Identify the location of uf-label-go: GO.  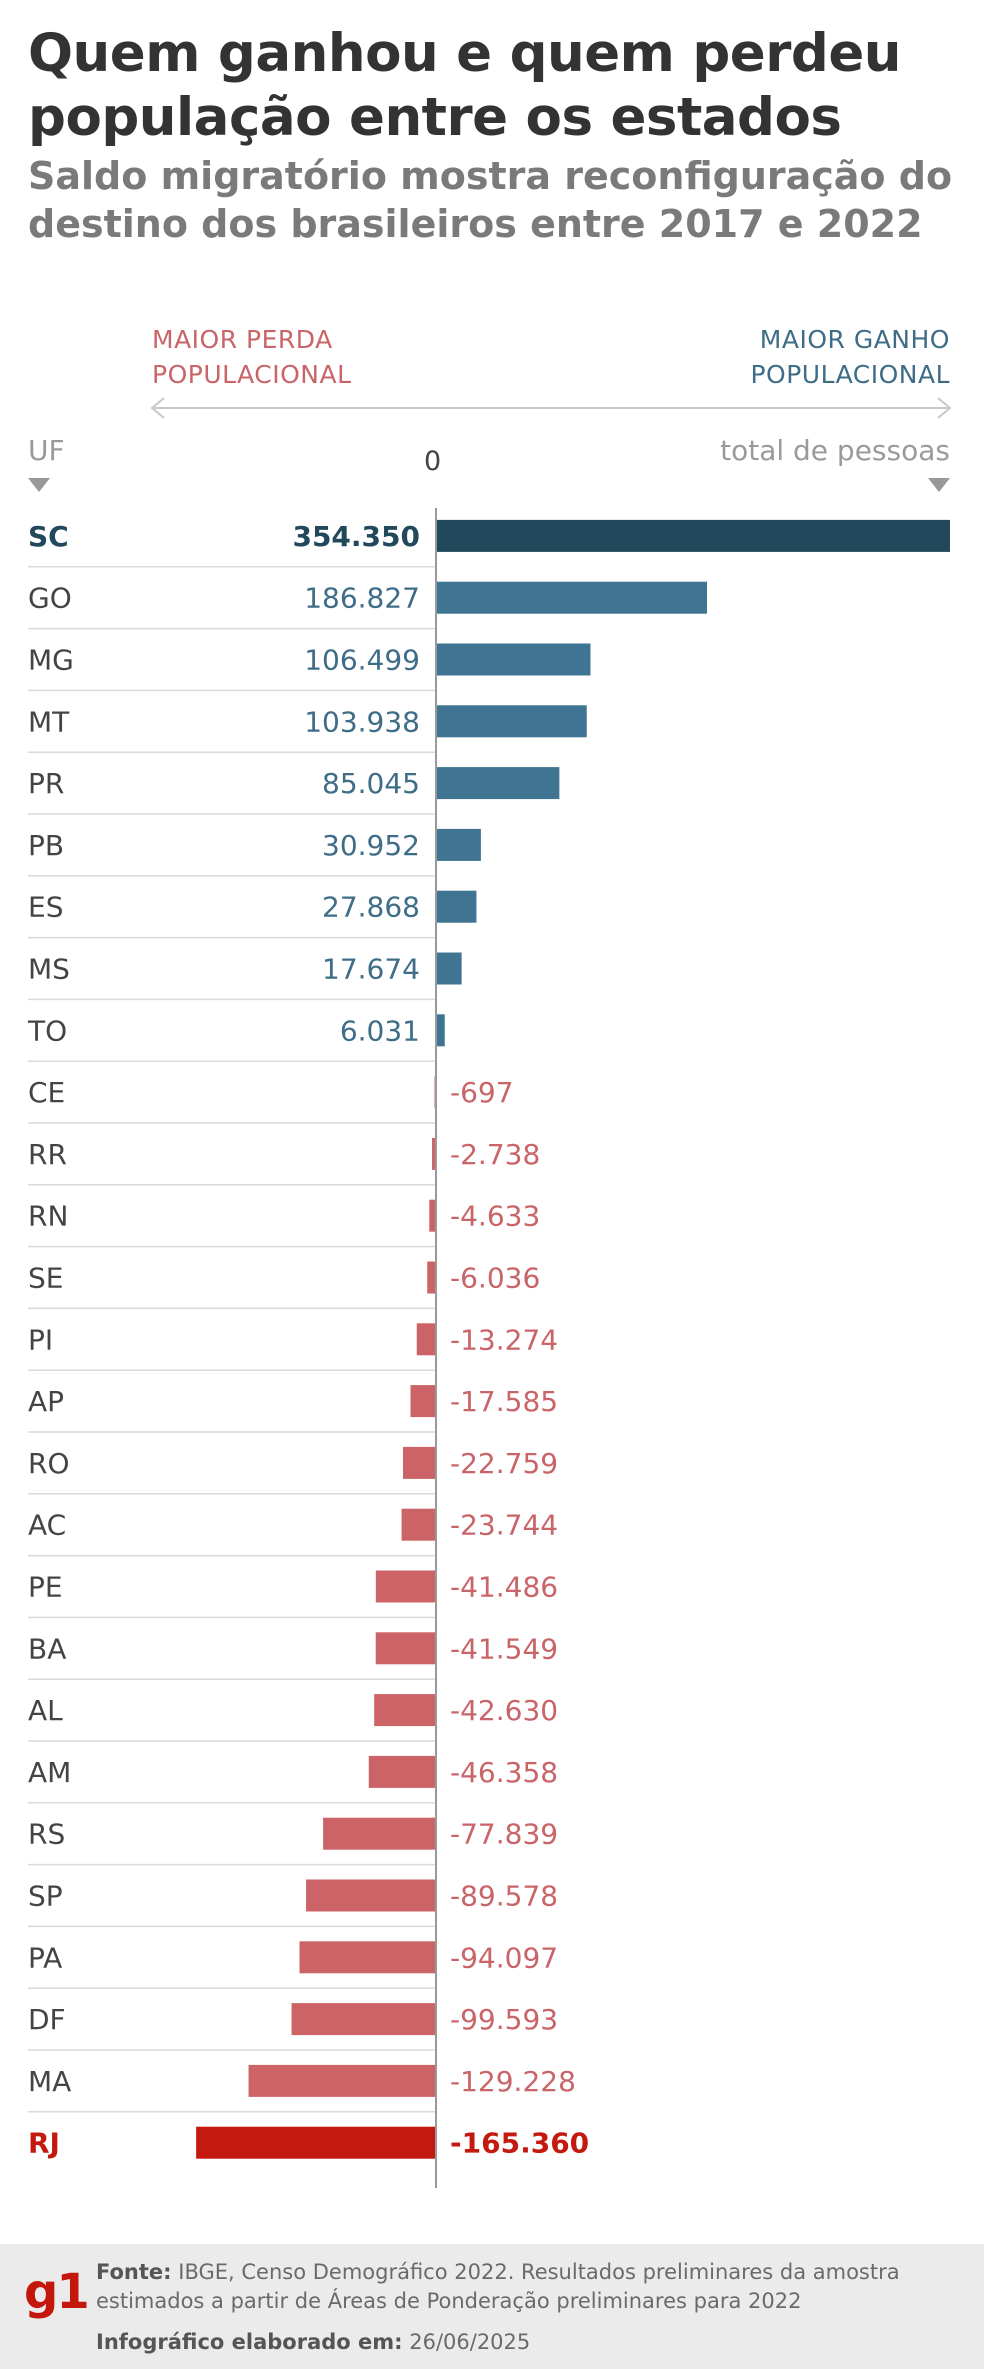
(50, 598).